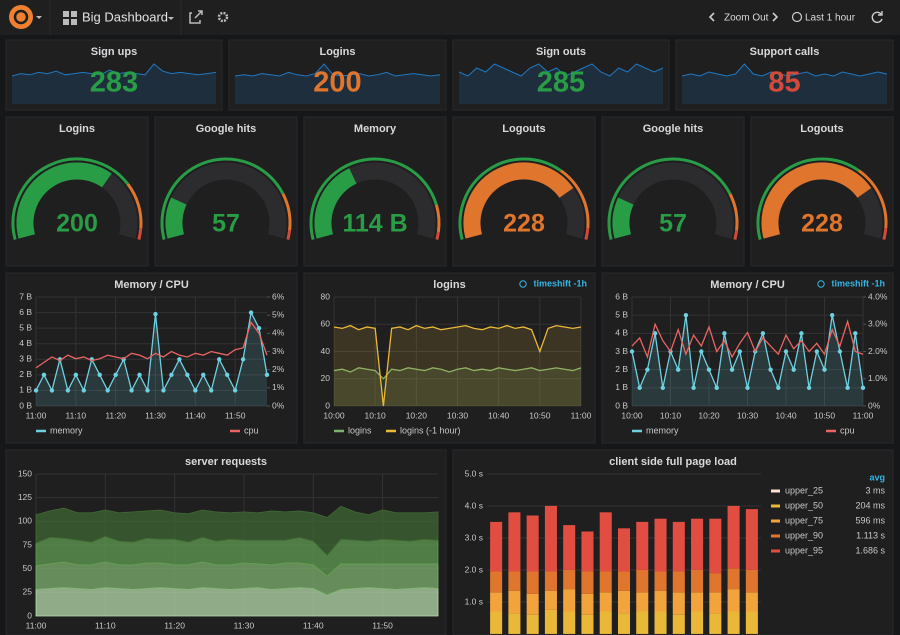 This screenshot has width=900, height=635. Describe the element at coordinates (326, 324) in the screenshot. I see `y-tick-label: 60` at that location.